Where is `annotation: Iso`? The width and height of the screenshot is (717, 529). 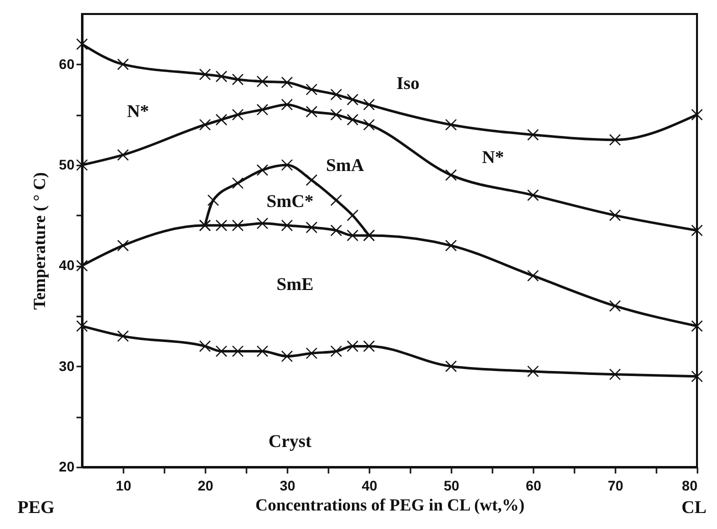
annotation: Iso is located at coordinates (408, 83).